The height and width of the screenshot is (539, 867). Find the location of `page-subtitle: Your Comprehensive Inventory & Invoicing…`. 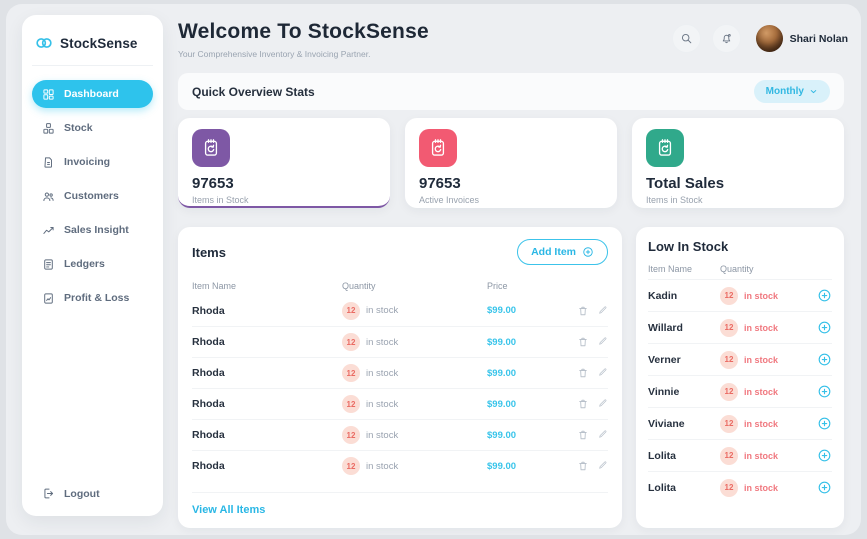

page-subtitle: Your Comprehensive Inventory & Invoicing… is located at coordinates (274, 54).